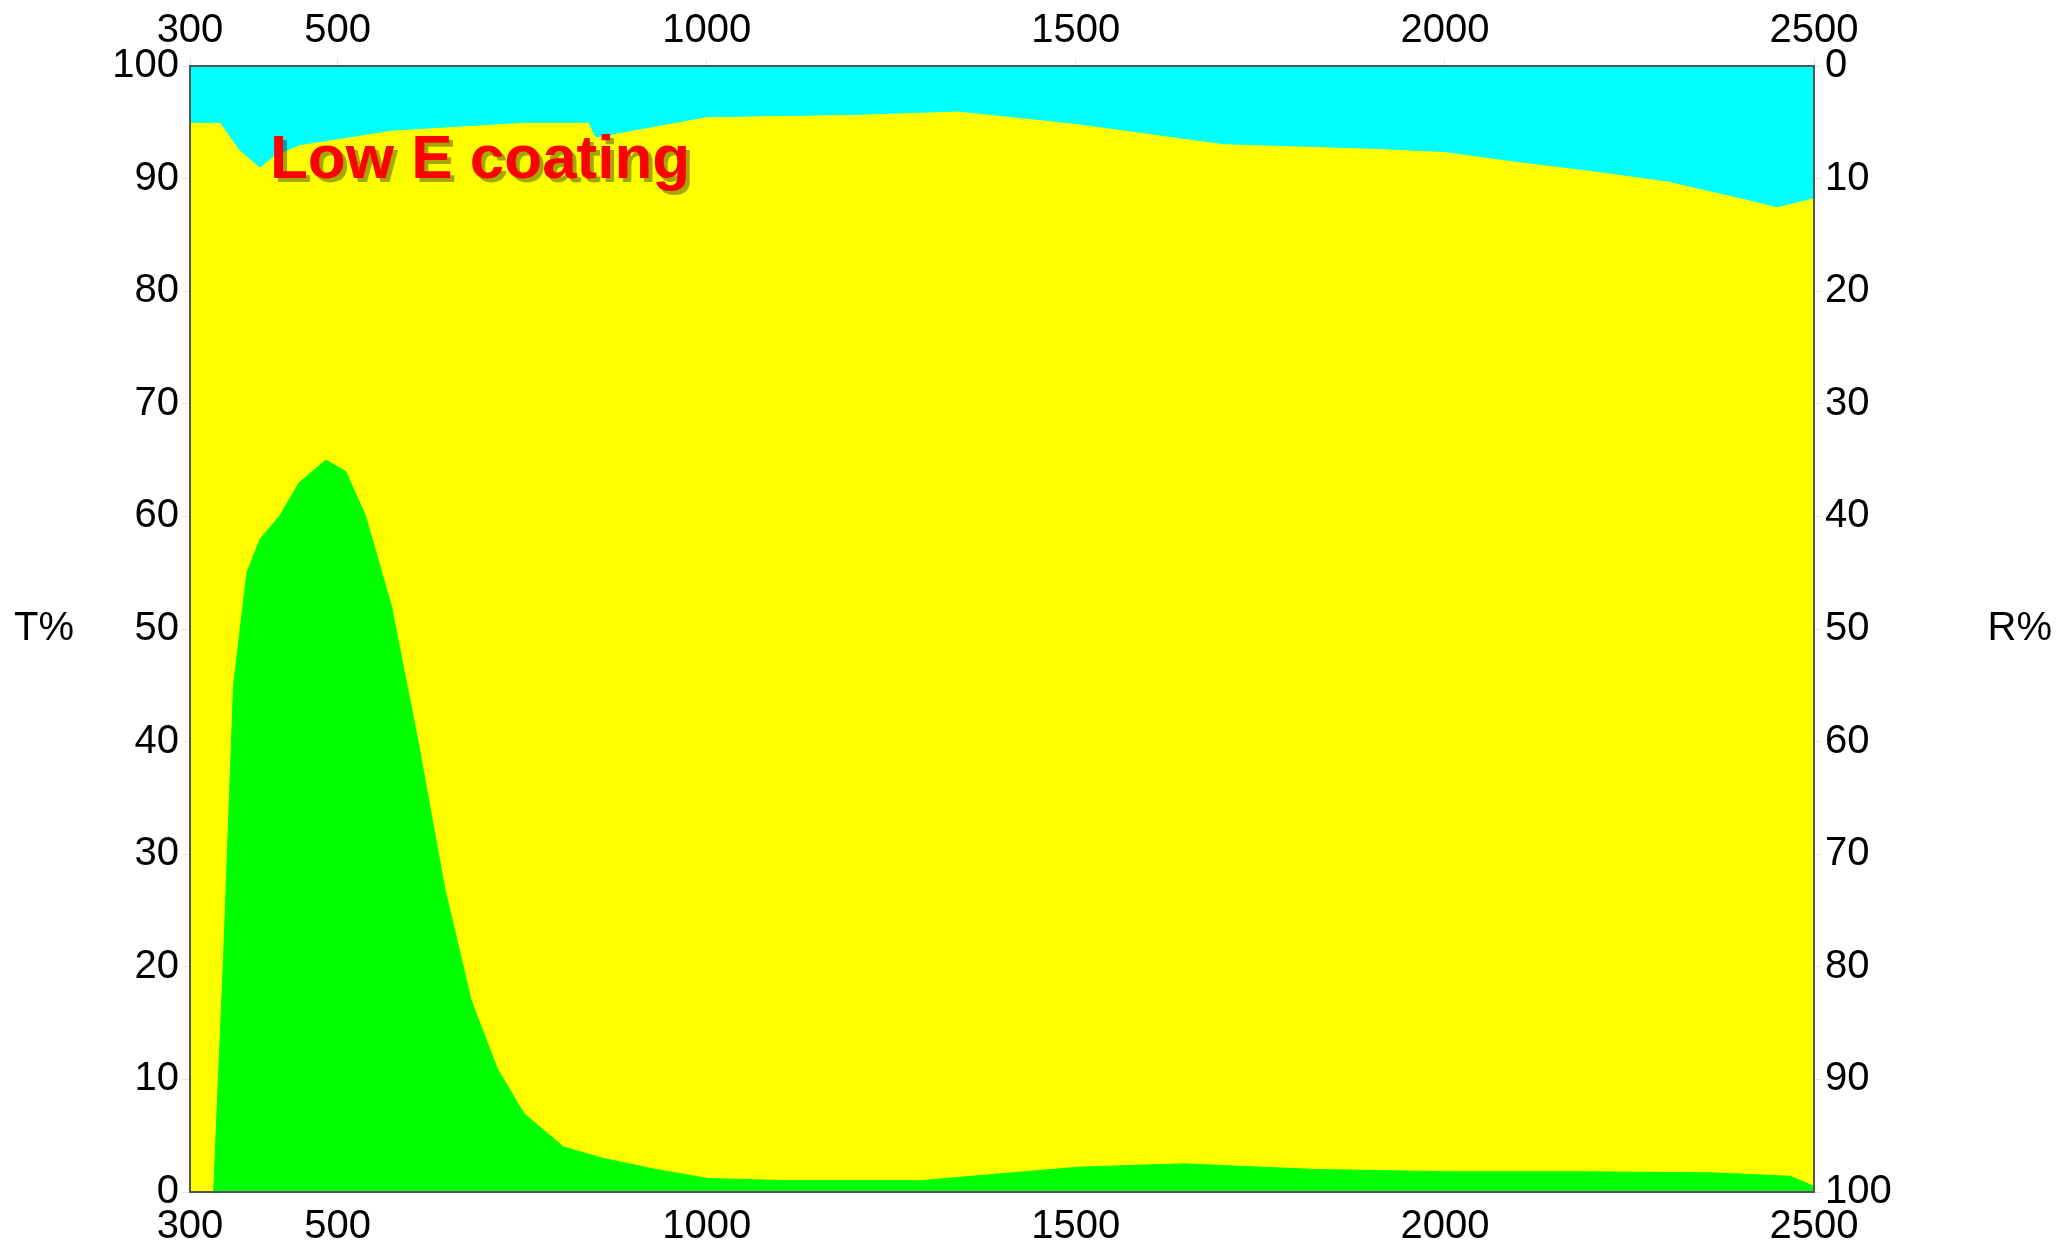 This screenshot has width=2064, height=1258. Describe the element at coordinates (1076, 28) in the screenshot. I see `x-tick-label: 1500` at that location.